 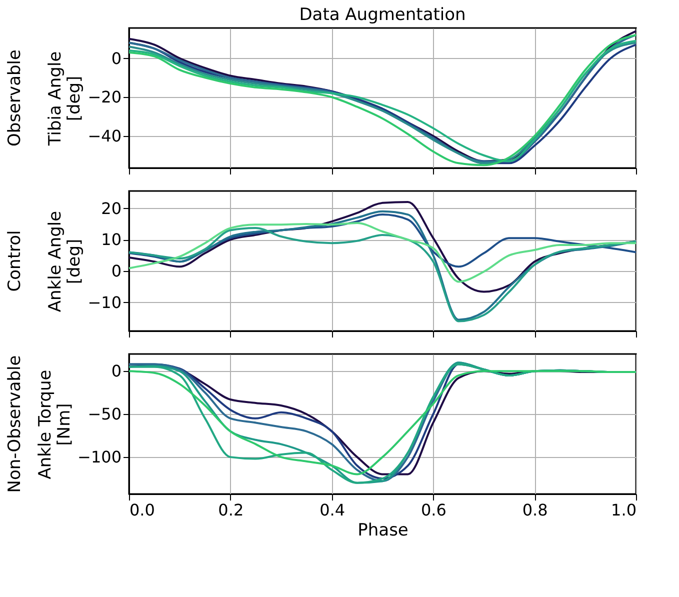 I want to click on x-tick-label: 0.0, so click(x=142, y=510).